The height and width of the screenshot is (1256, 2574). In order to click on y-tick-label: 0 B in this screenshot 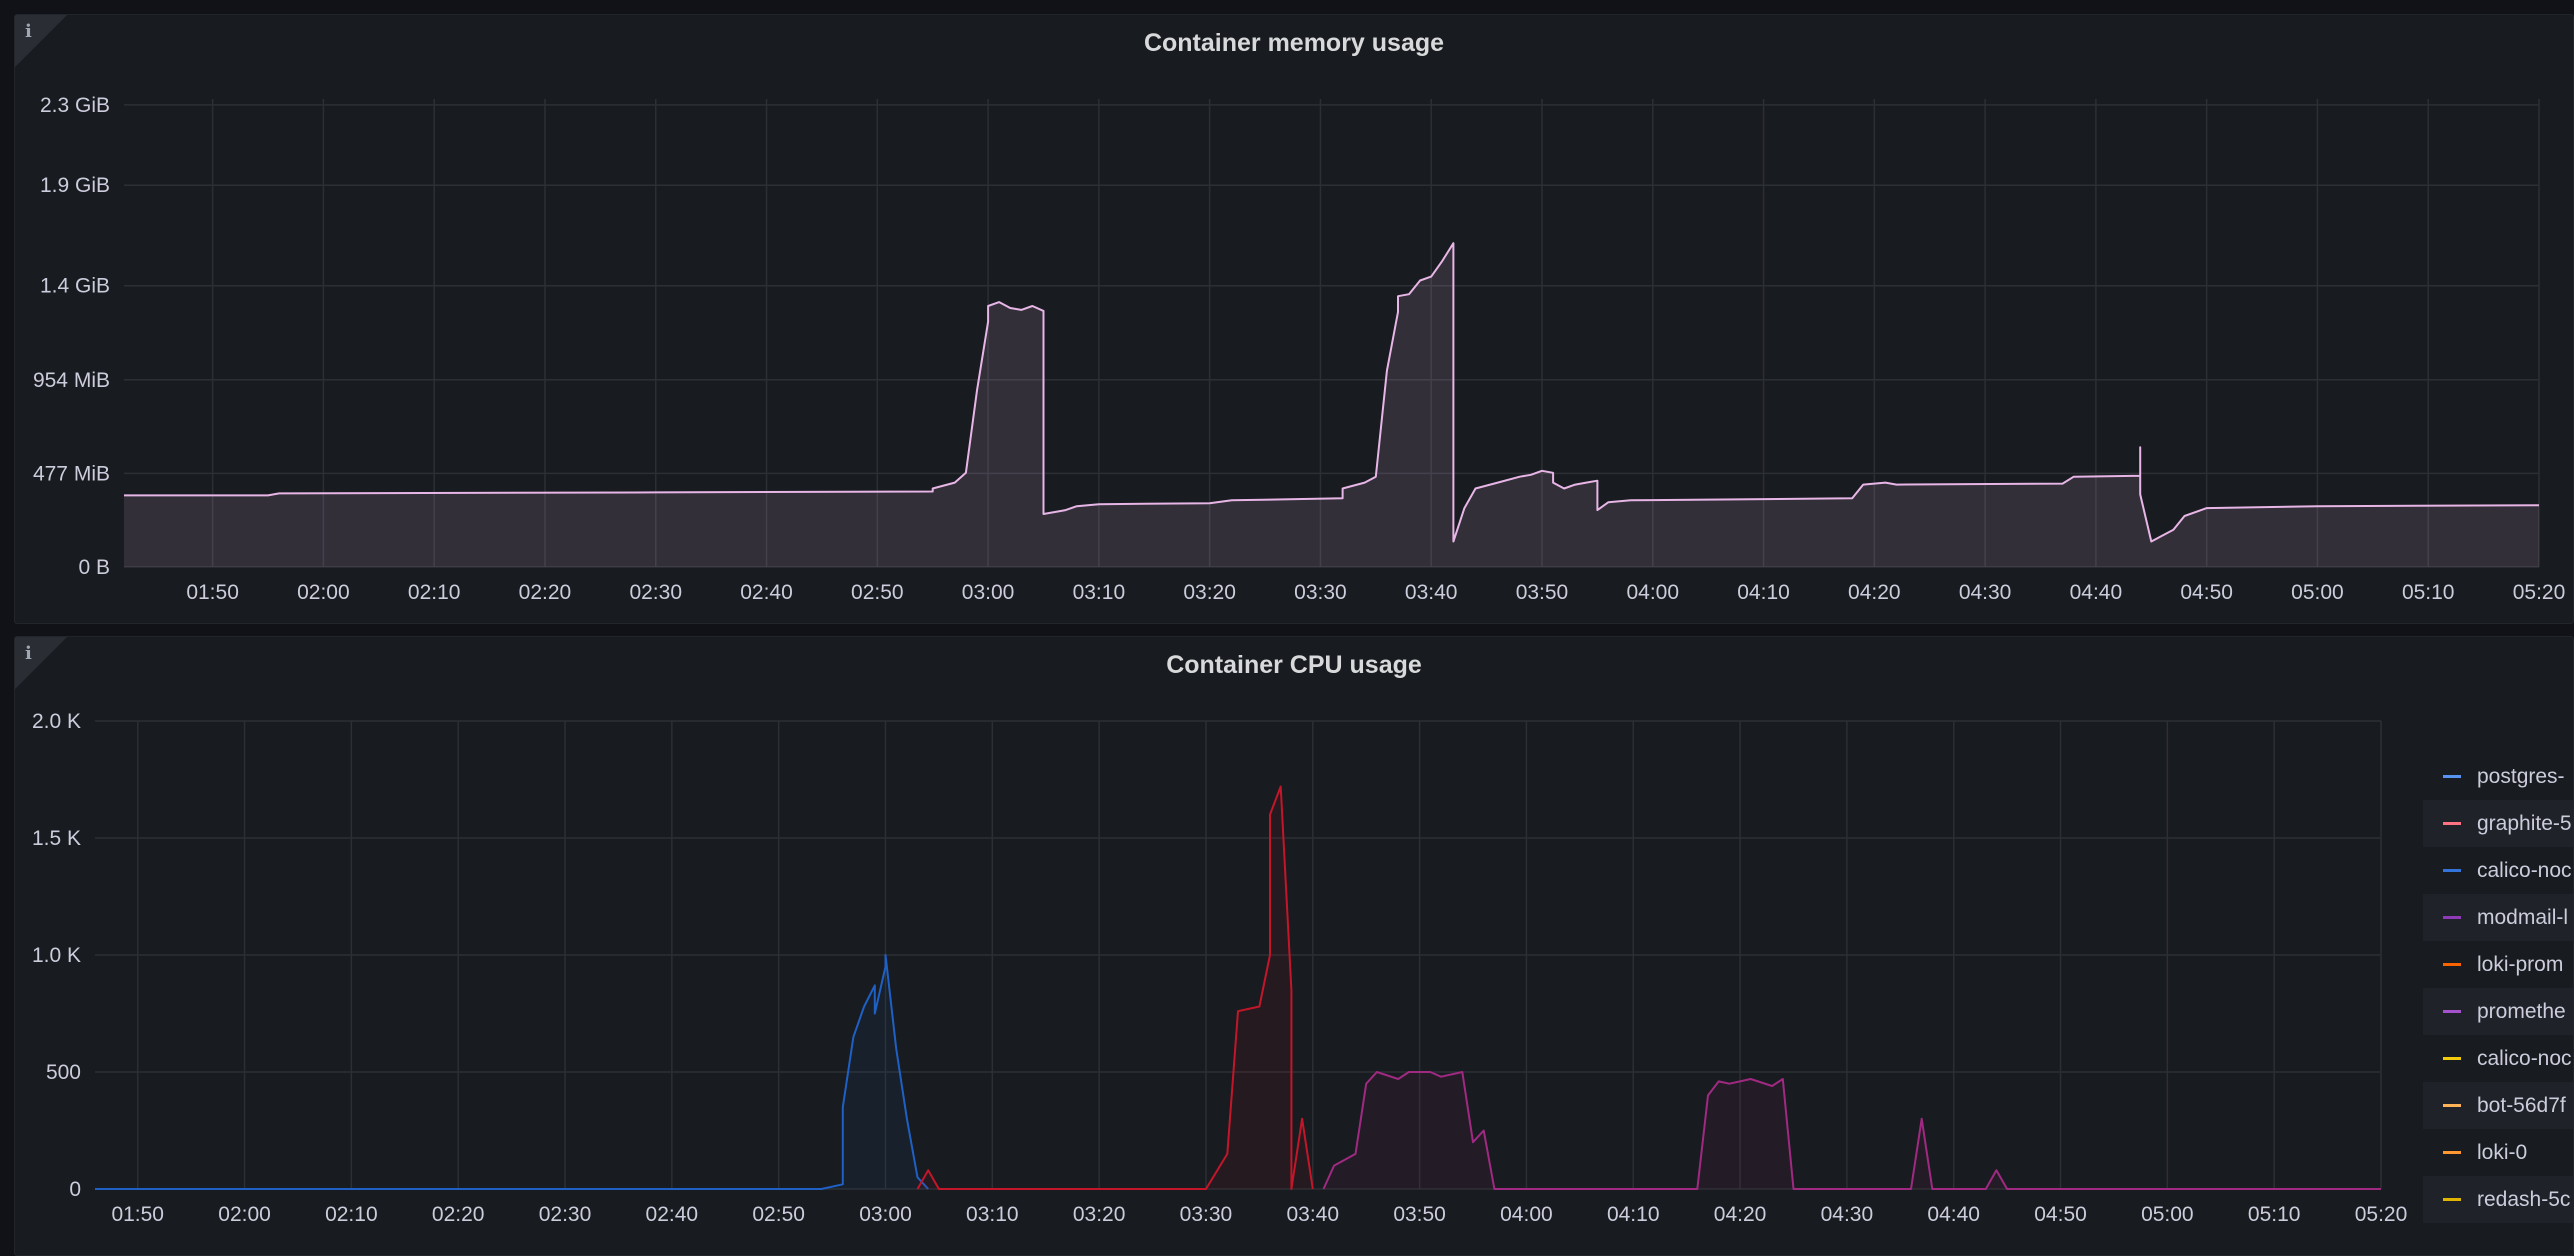, I will do `click(94, 567)`.